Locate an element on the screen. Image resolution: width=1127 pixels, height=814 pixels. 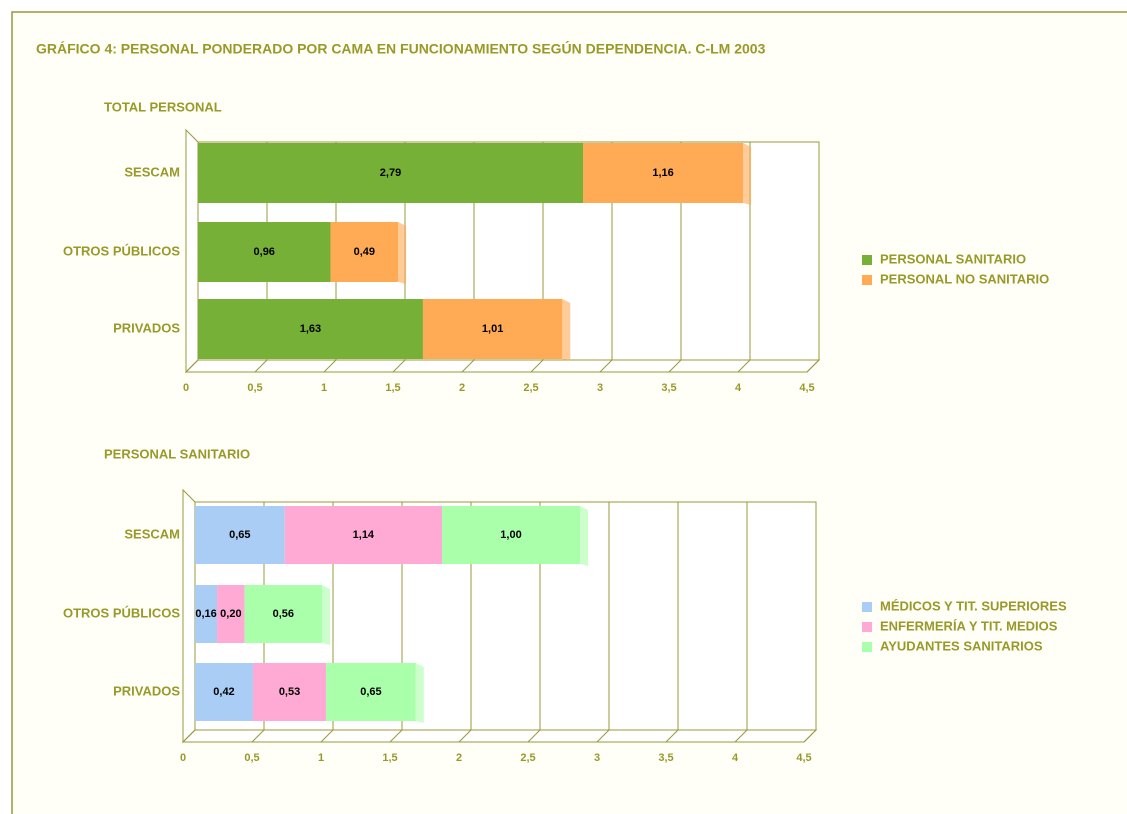
data-label: 0,53 is located at coordinates (289, 692).